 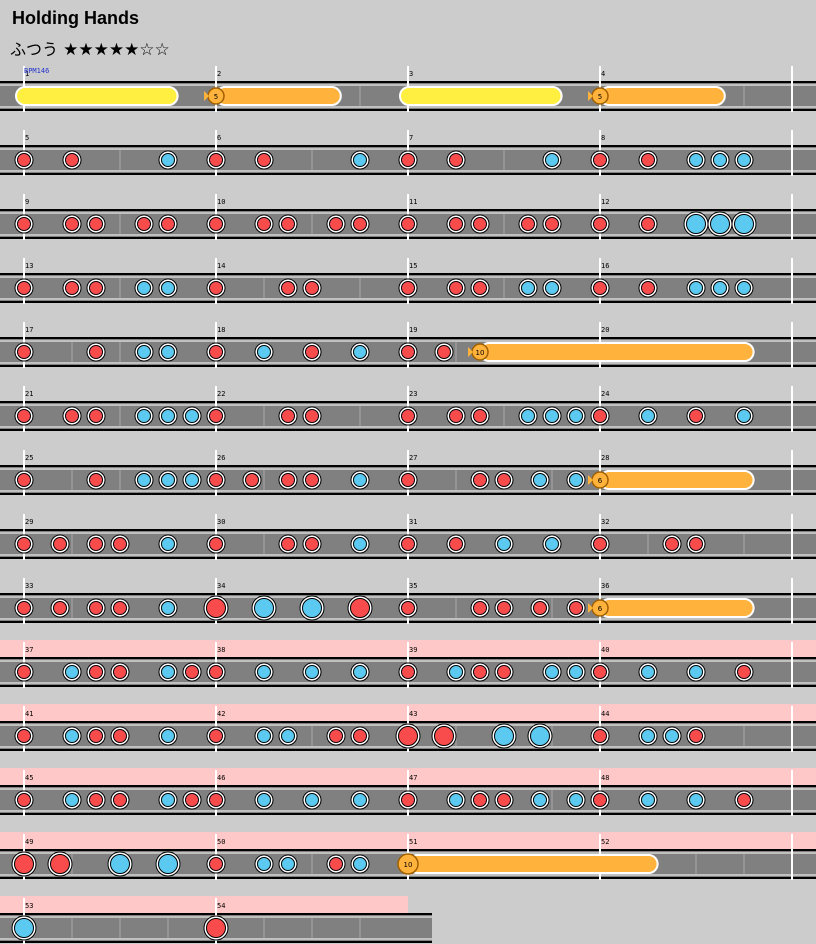 What do you see at coordinates (411, 74) in the screenshot?
I see `measure-number: 3` at bounding box center [411, 74].